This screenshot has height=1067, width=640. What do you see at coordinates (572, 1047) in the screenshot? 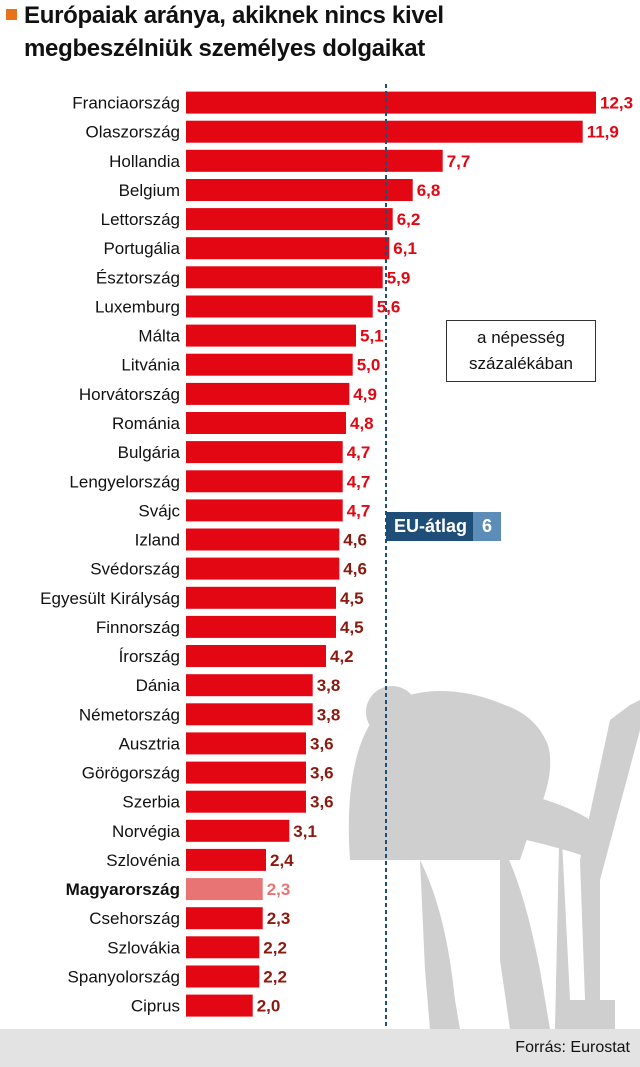
I see `source-label: Forrás: Eurostat` at bounding box center [572, 1047].